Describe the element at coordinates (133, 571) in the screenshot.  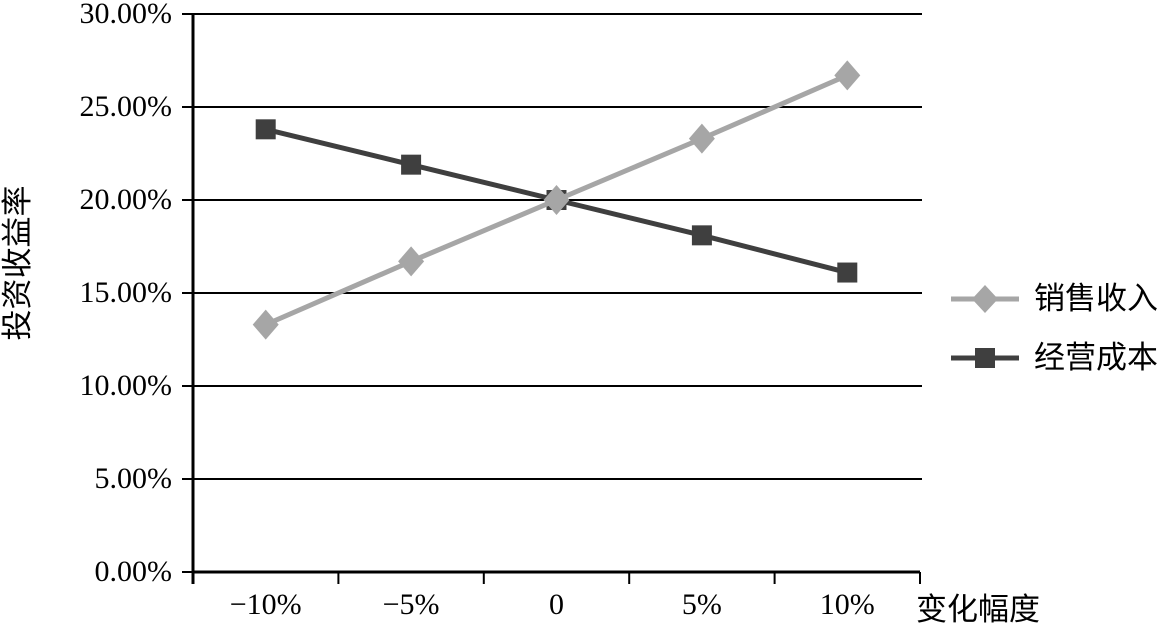
I see `y-tick-label: 0.00%` at that location.